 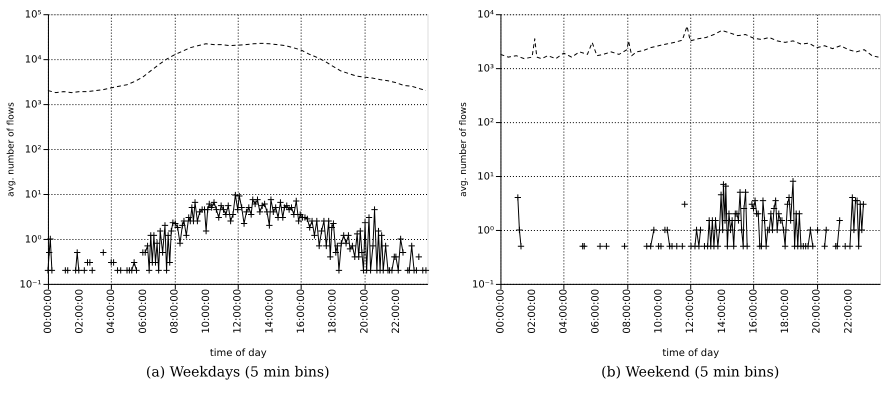 I want to click on text: (b) Weekend (5 min bins), so click(x=690, y=372).